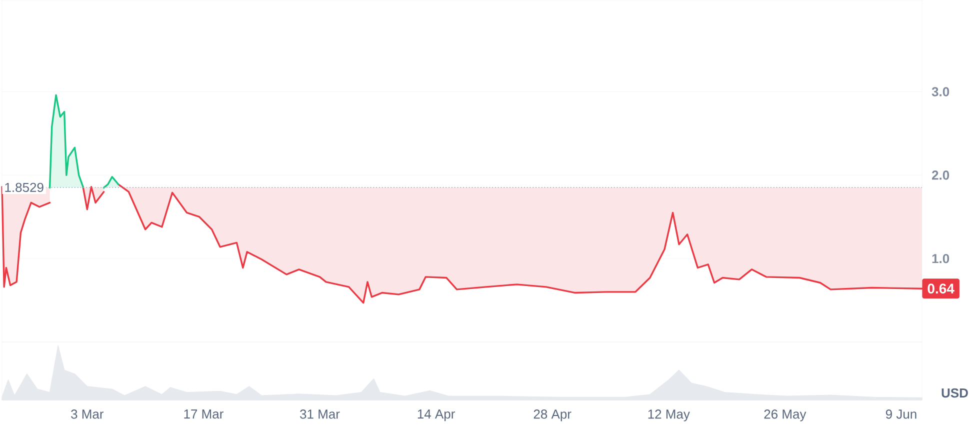  I want to click on x-tick-label: 26 May, so click(785, 416).